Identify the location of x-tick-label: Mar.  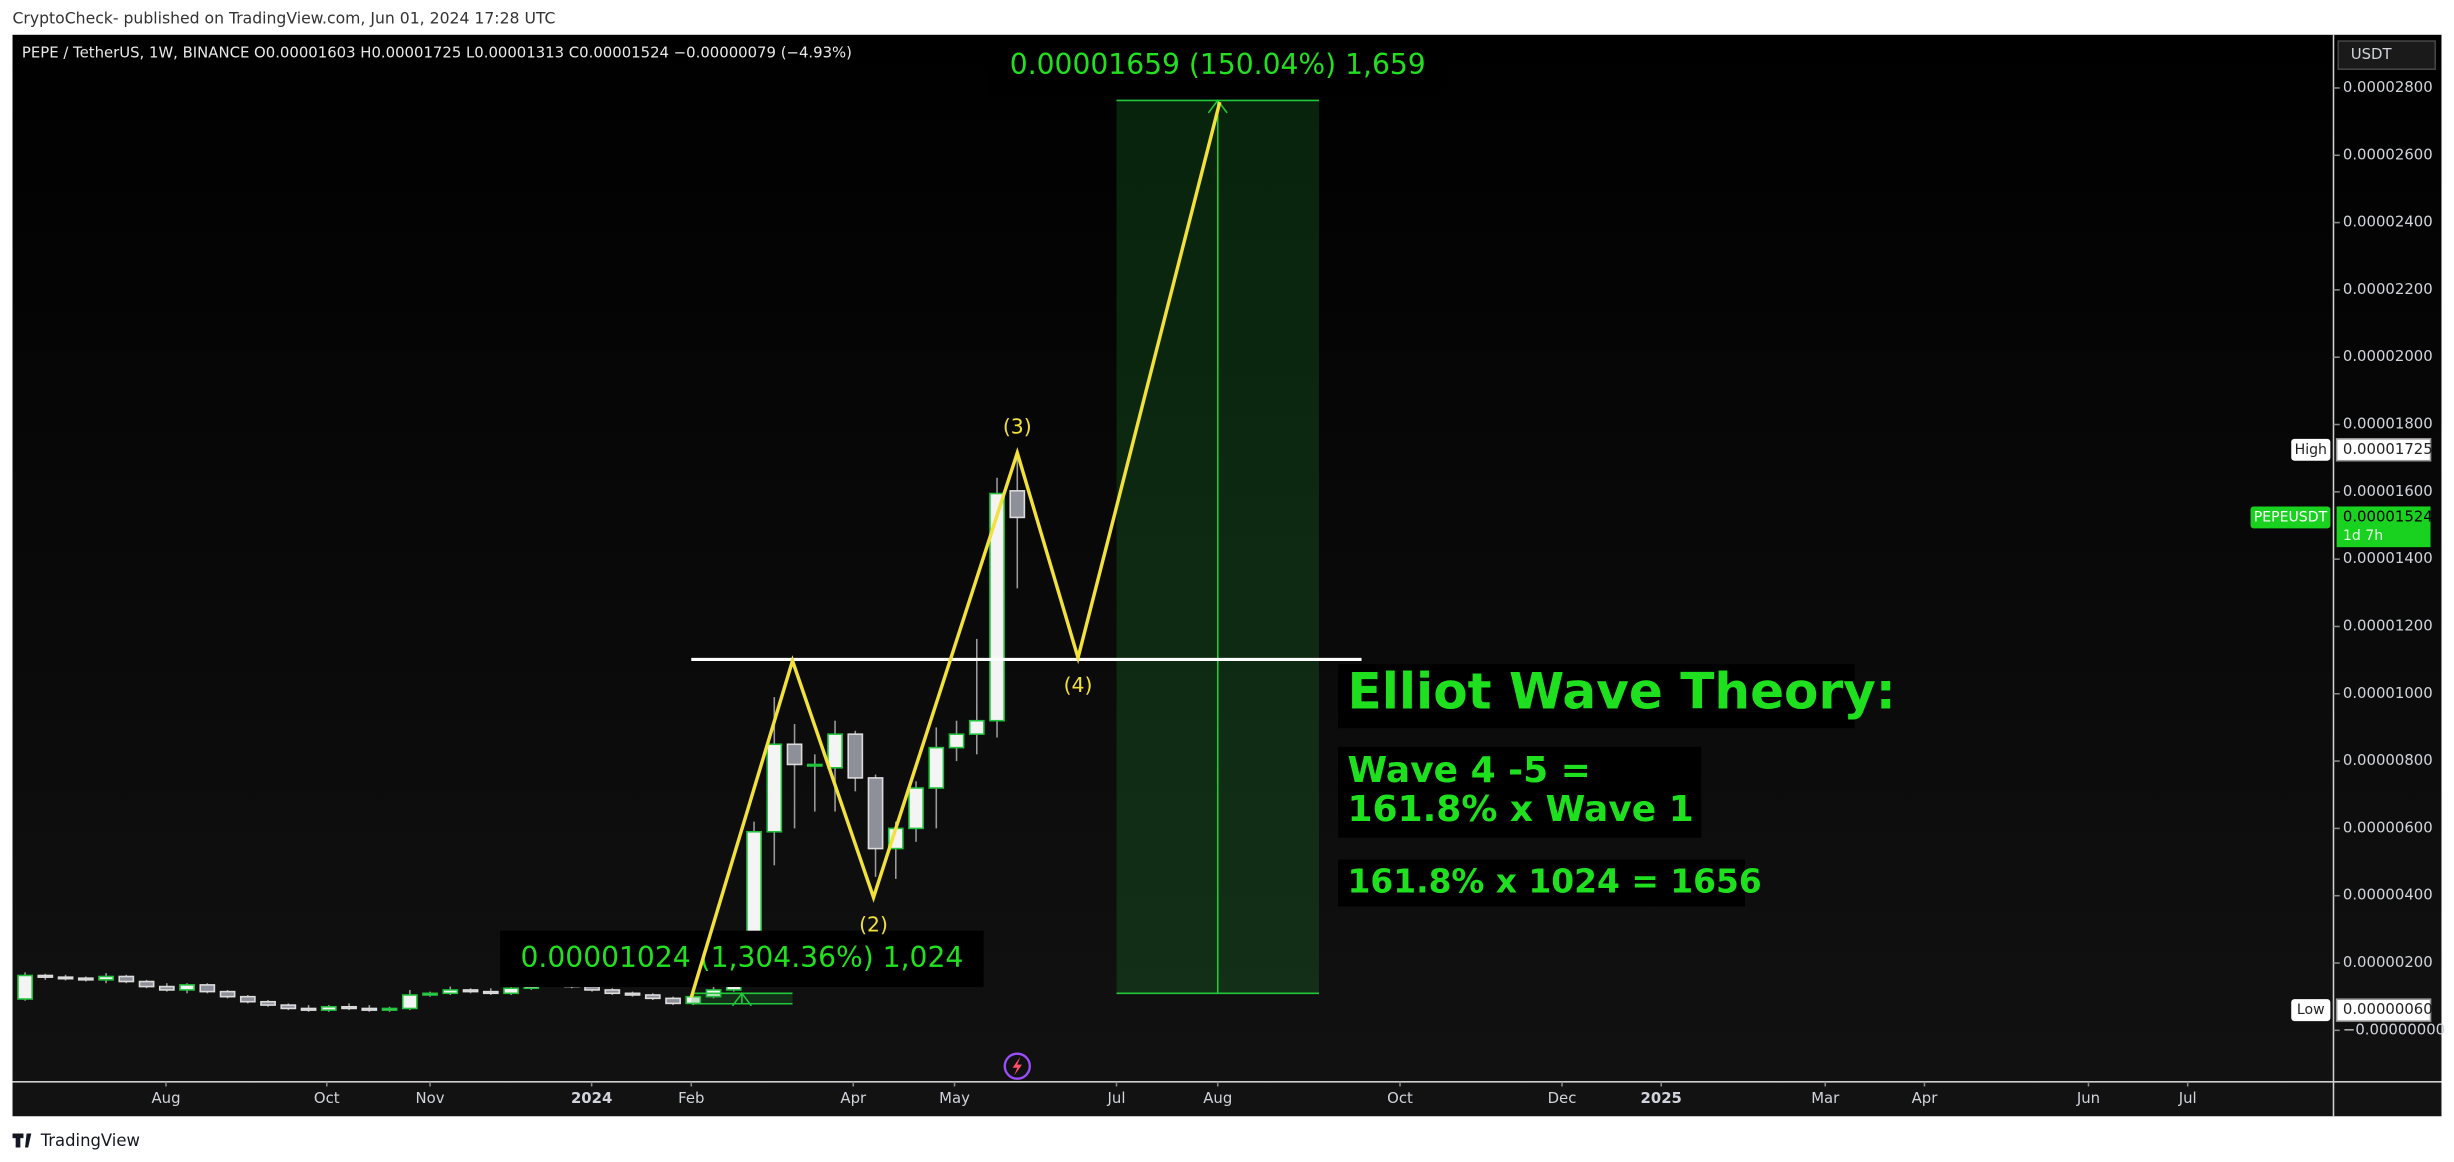
(1825, 1098).